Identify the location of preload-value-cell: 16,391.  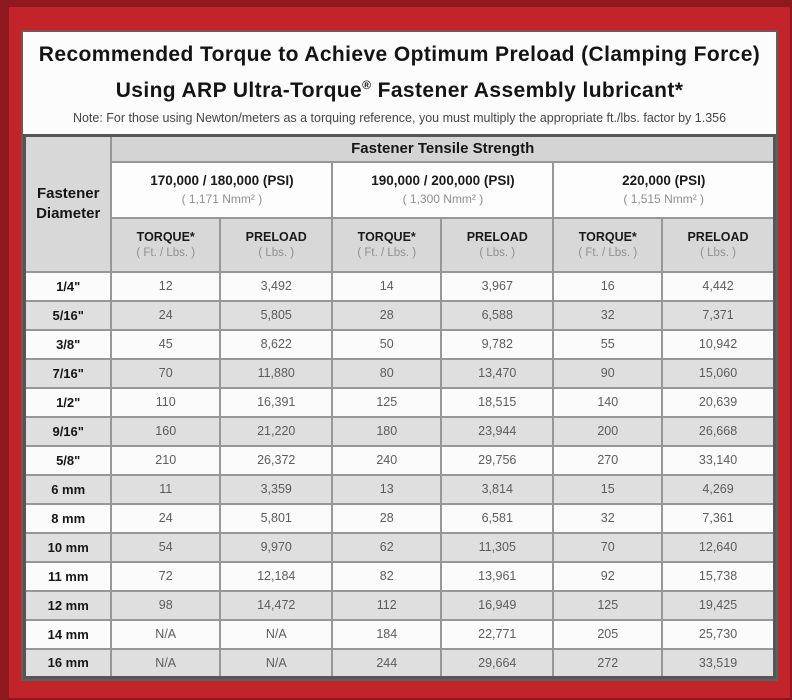
(276, 402).